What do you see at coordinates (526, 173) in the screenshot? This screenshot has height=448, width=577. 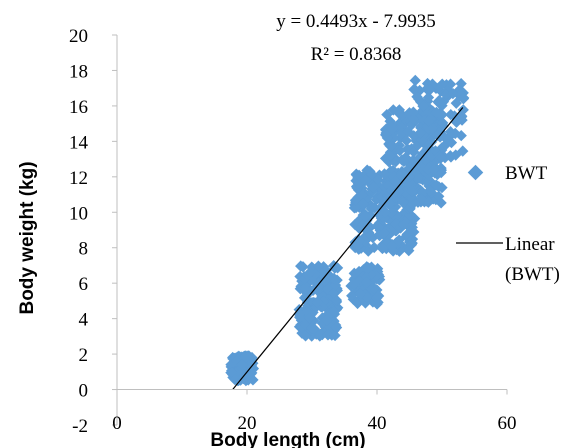 I see `legend-label-bwt: BWT` at bounding box center [526, 173].